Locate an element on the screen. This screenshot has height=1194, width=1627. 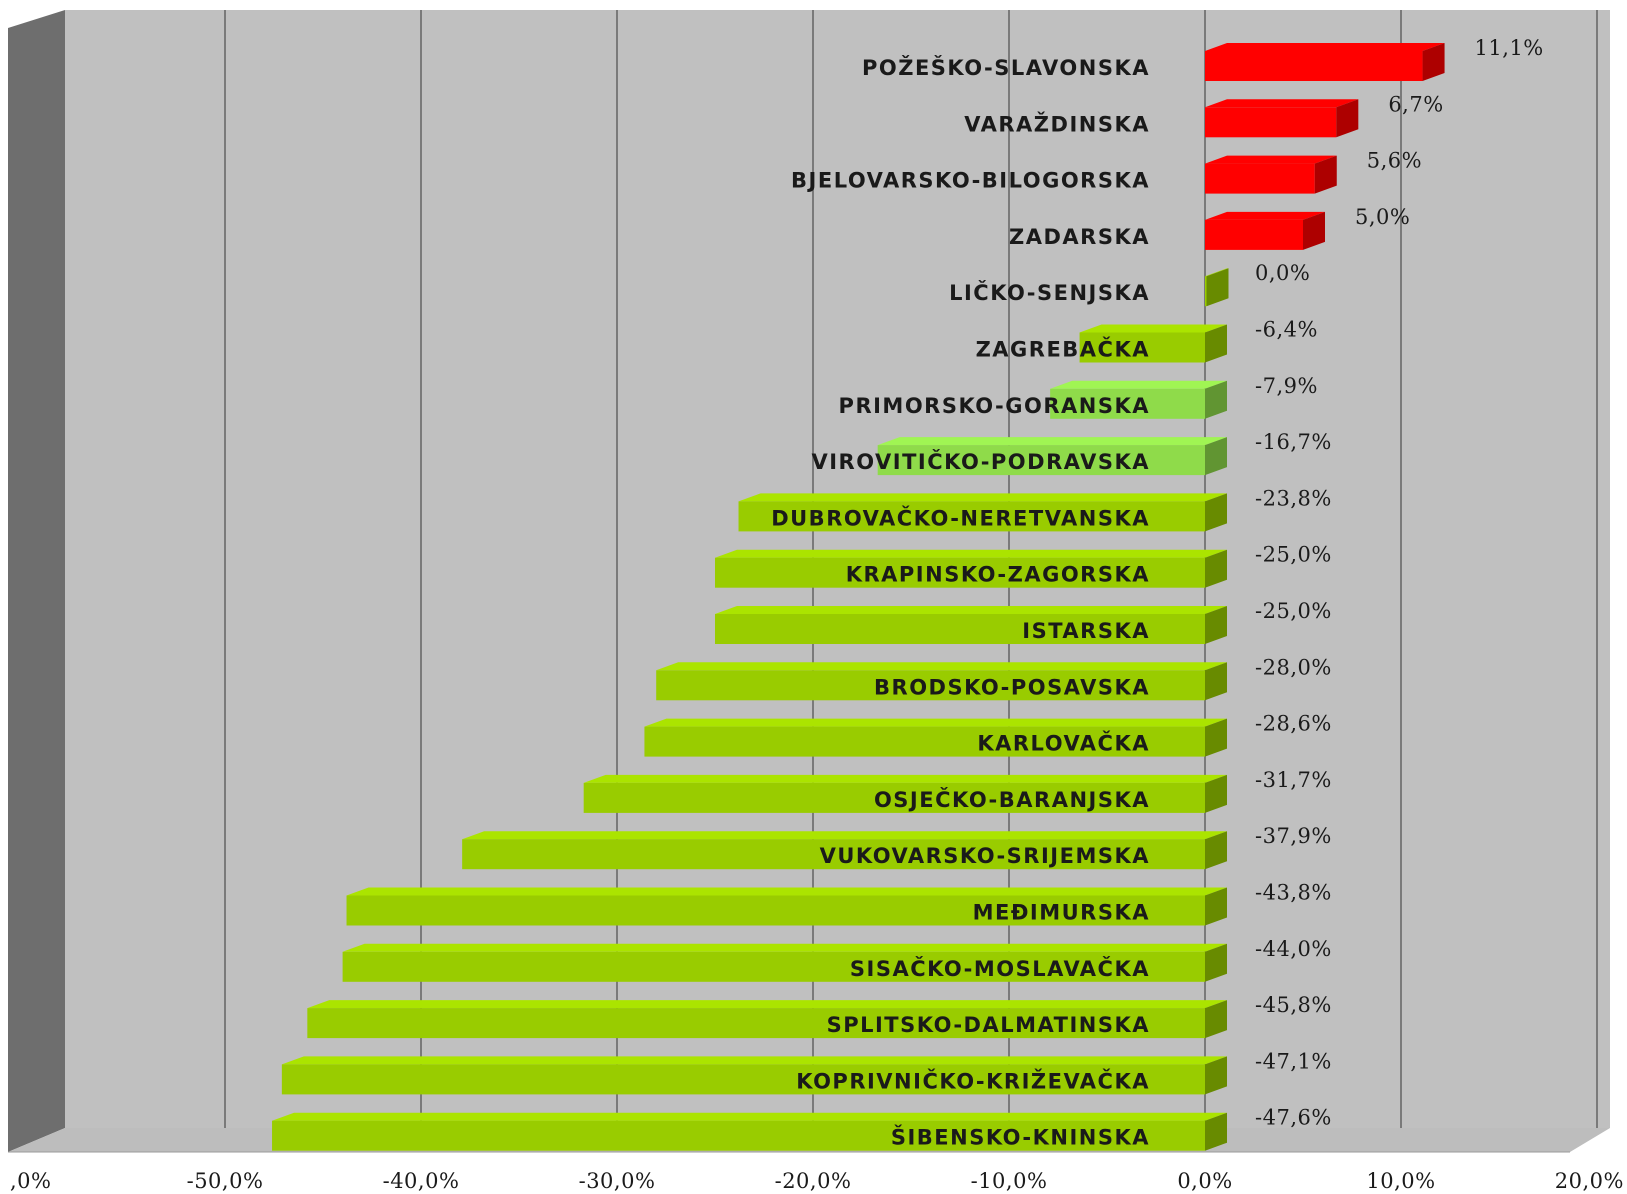
category-label: MEĐIMURSKA is located at coordinates (1061, 913).